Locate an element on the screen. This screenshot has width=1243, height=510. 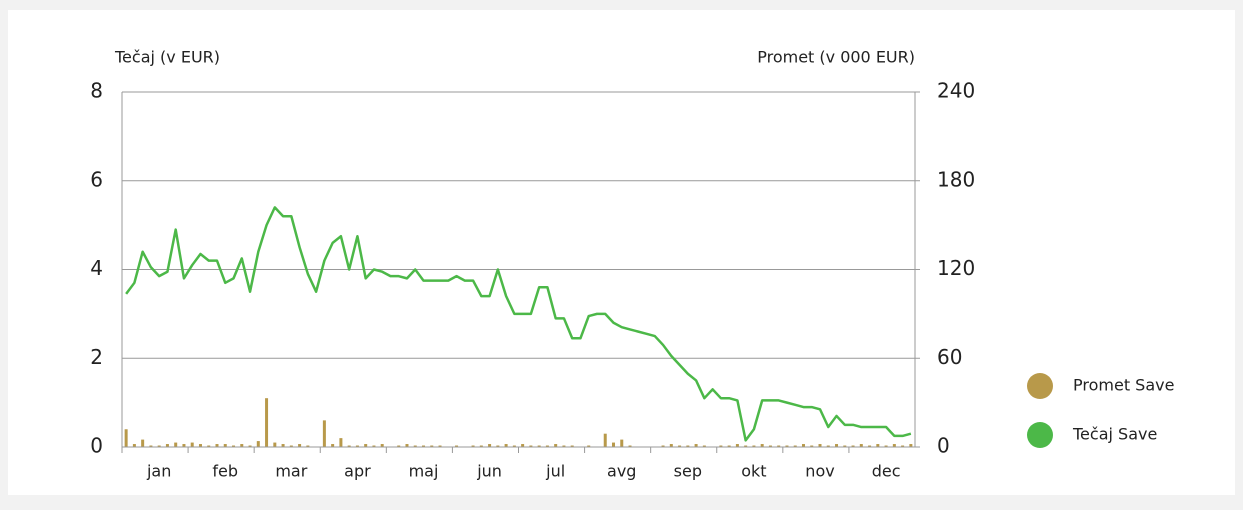
x-tick-label: sep is located at coordinates (688, 471).